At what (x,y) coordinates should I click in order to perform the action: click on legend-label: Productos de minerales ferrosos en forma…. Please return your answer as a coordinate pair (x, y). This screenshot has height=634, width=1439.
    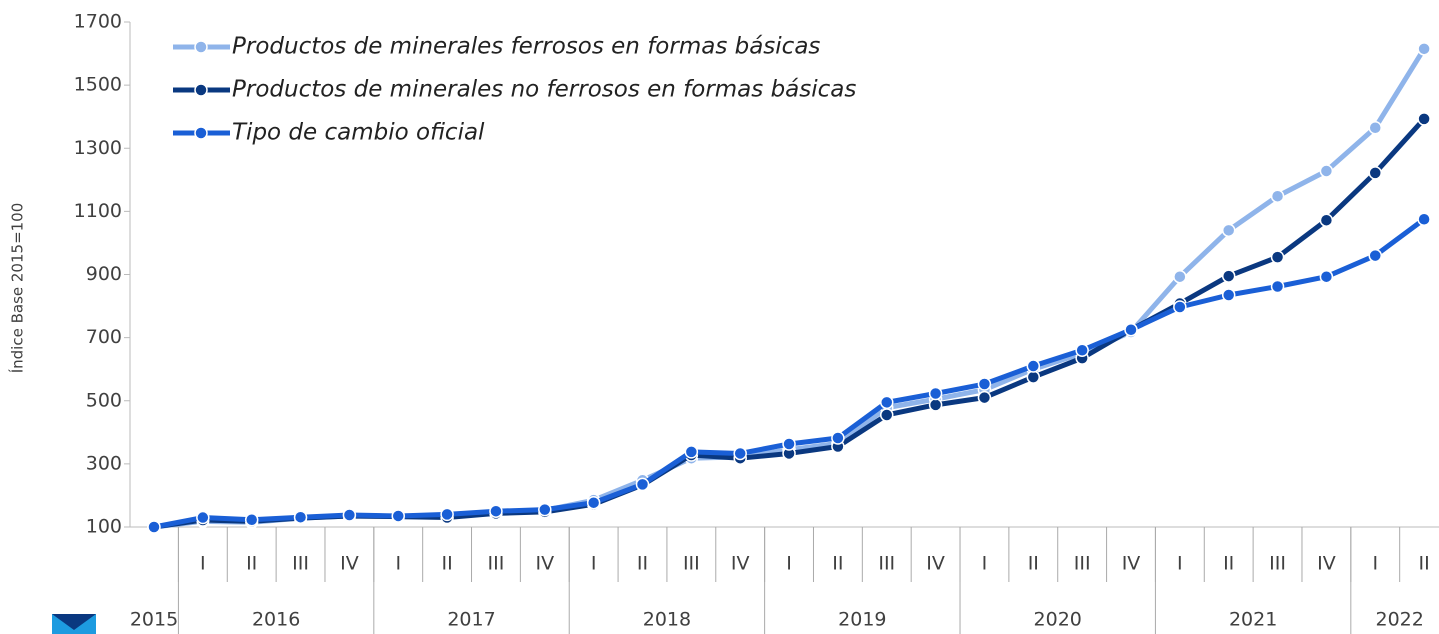
    Looking at the image, I should click on (526, 47).